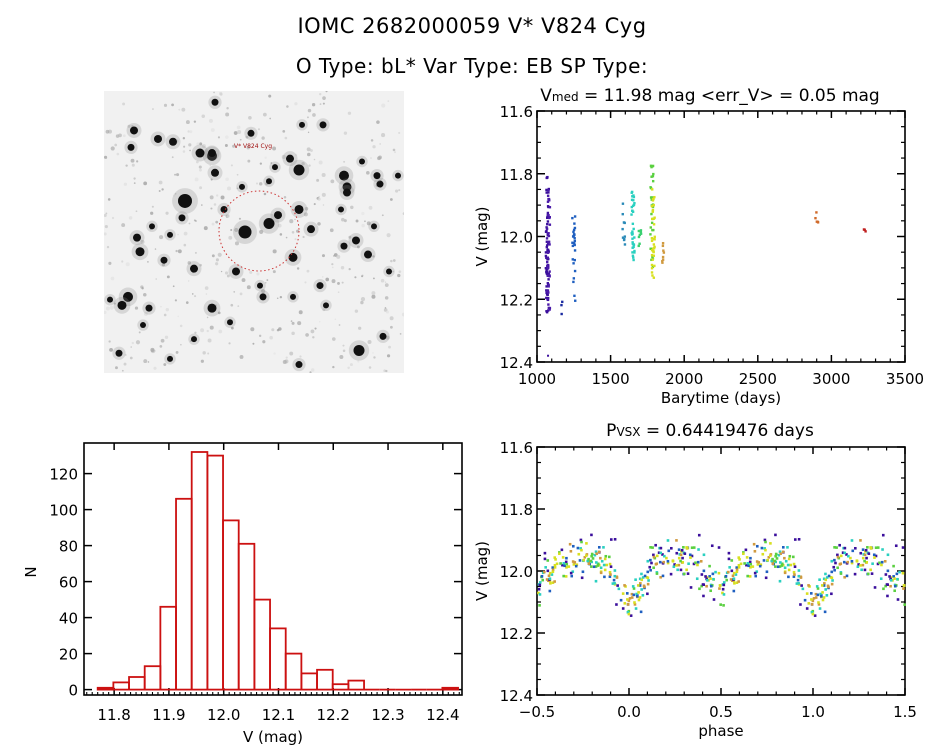  Describe the element at coordinates (516, 238) in the screenshot. I see `y-tick-label: 12.0` at that location.